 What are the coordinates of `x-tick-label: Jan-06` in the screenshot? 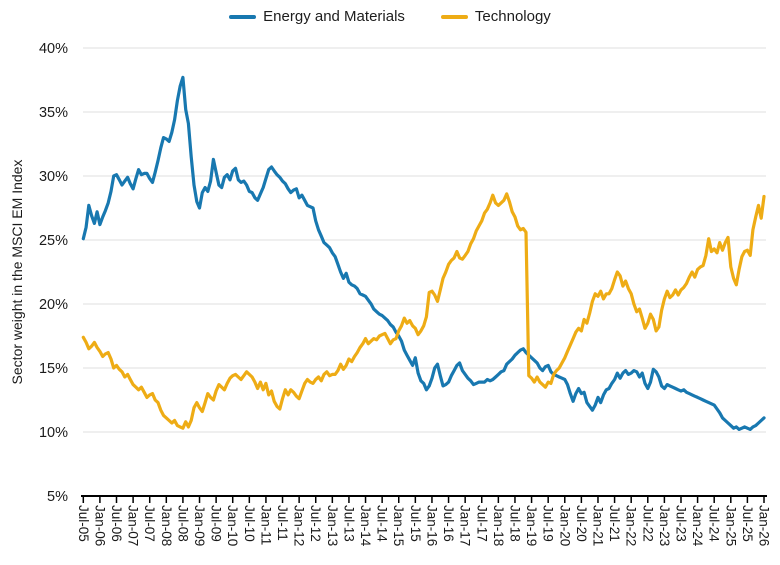 It's located at (99, 525).